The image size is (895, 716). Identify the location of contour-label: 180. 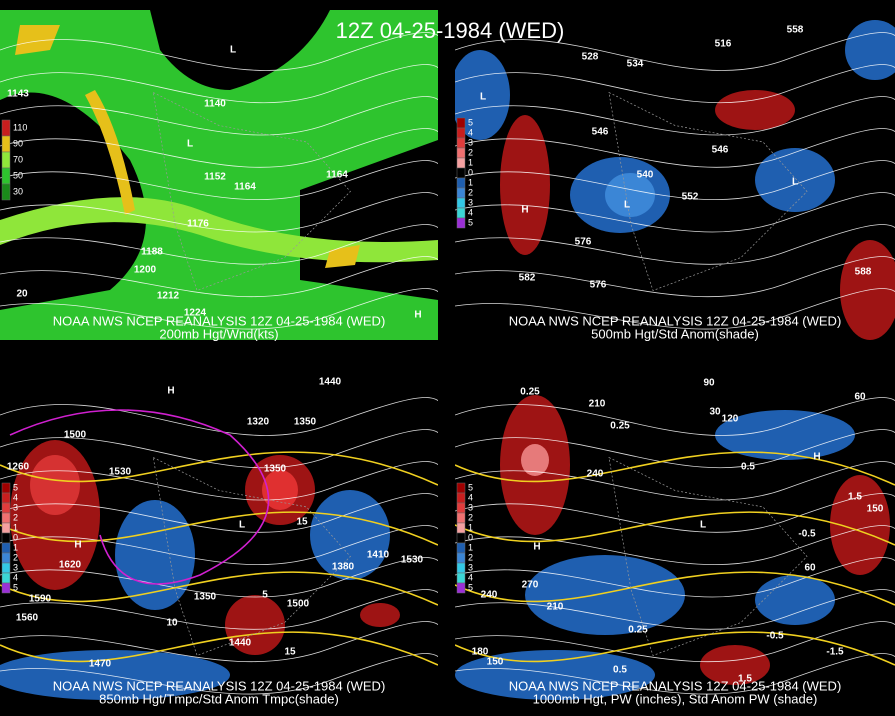
(480, 652).